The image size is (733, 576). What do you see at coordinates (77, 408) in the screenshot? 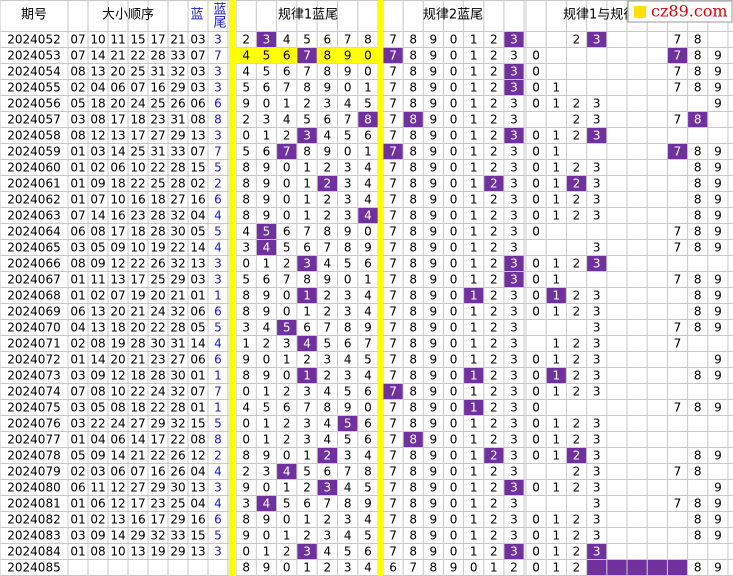
I see `number: 03` at bounding box center [77, 408].